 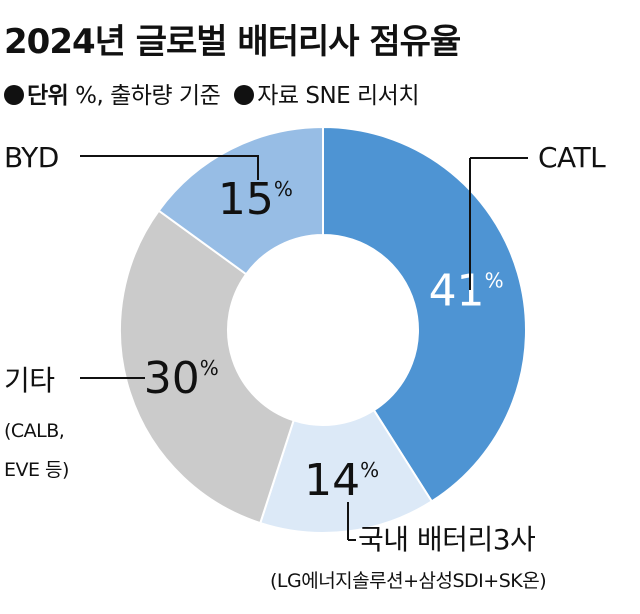 What do you see at coordinates (572, 157) in the screenshot?
I see `slice-label-catl: CATL` at bounding box center [572, 157].